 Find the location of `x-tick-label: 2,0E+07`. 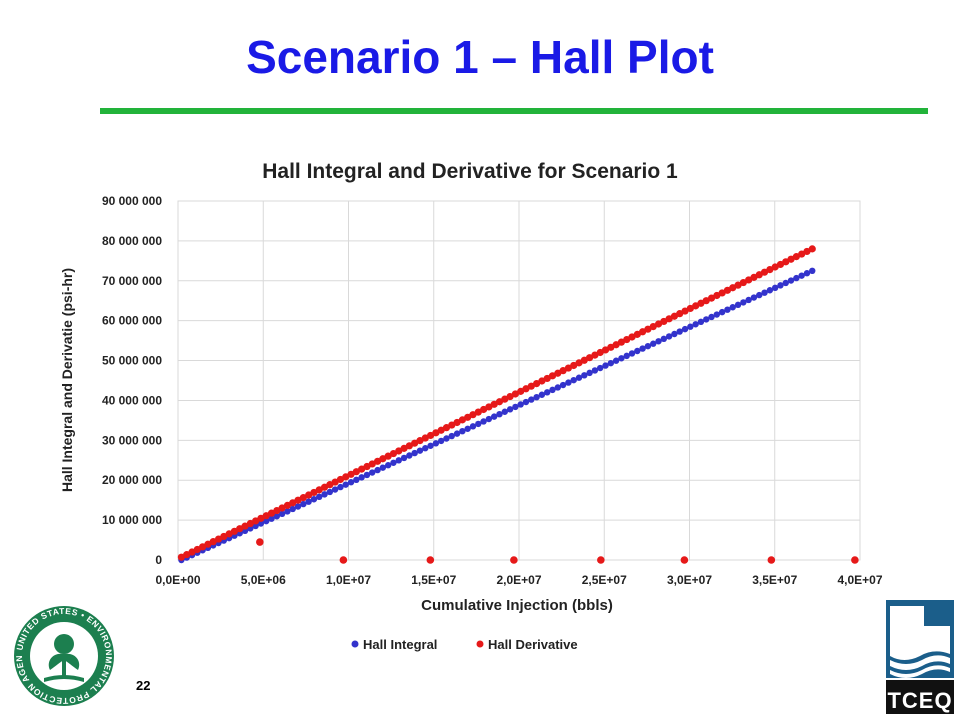

x-tick-label: 2,0E+07 is located at coordinates (518, 580).